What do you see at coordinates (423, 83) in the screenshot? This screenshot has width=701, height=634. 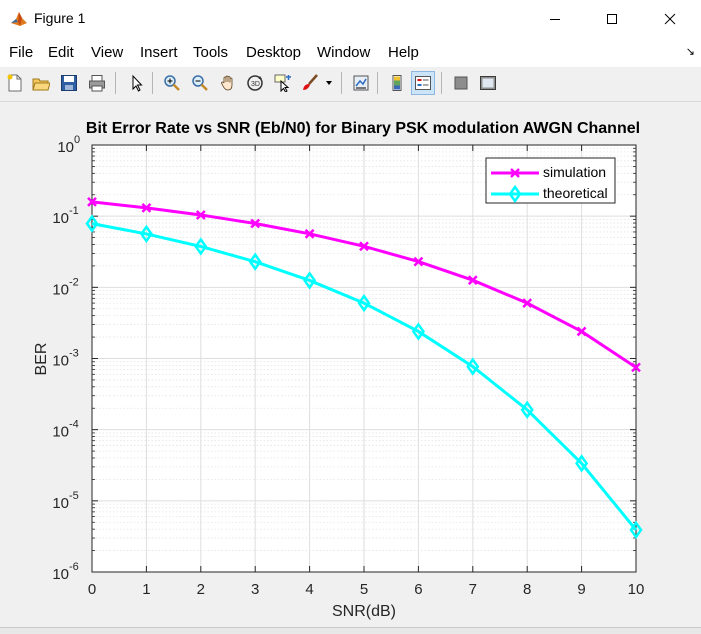 I see `insert-legend-button` at bounding box center [423, 83].